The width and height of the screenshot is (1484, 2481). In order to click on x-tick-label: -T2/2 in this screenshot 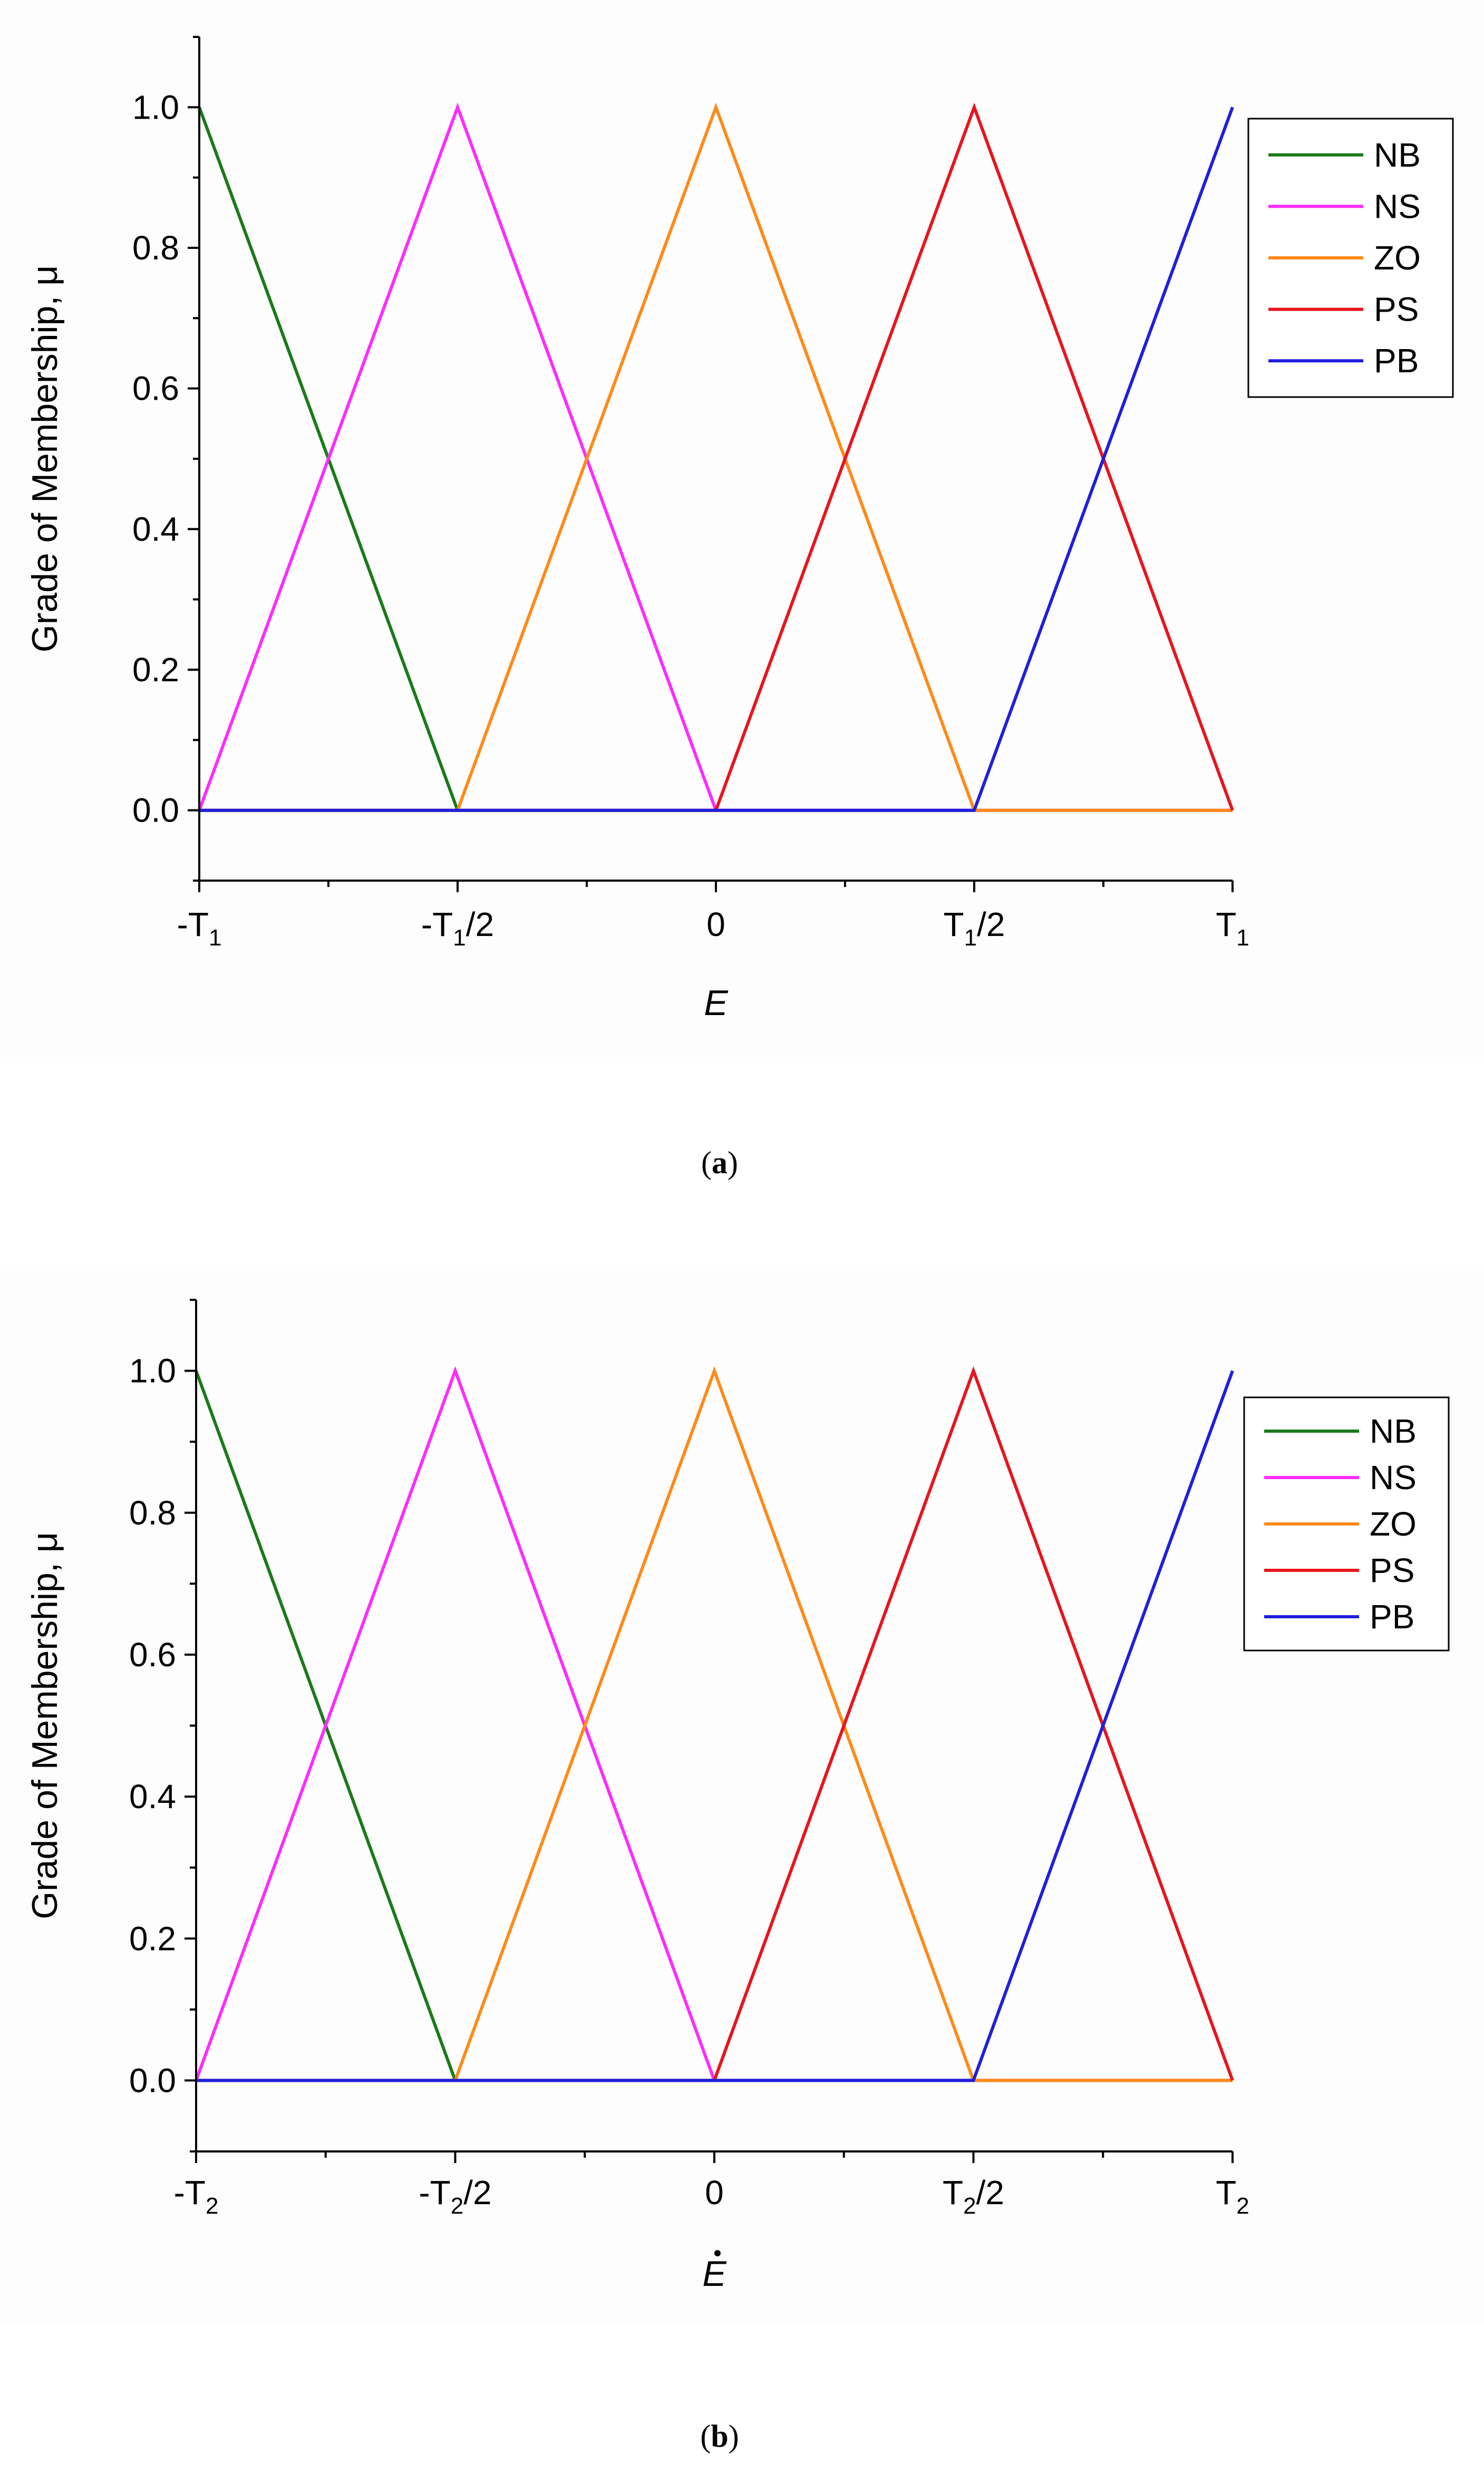, I will do `click(455, 2196)`.